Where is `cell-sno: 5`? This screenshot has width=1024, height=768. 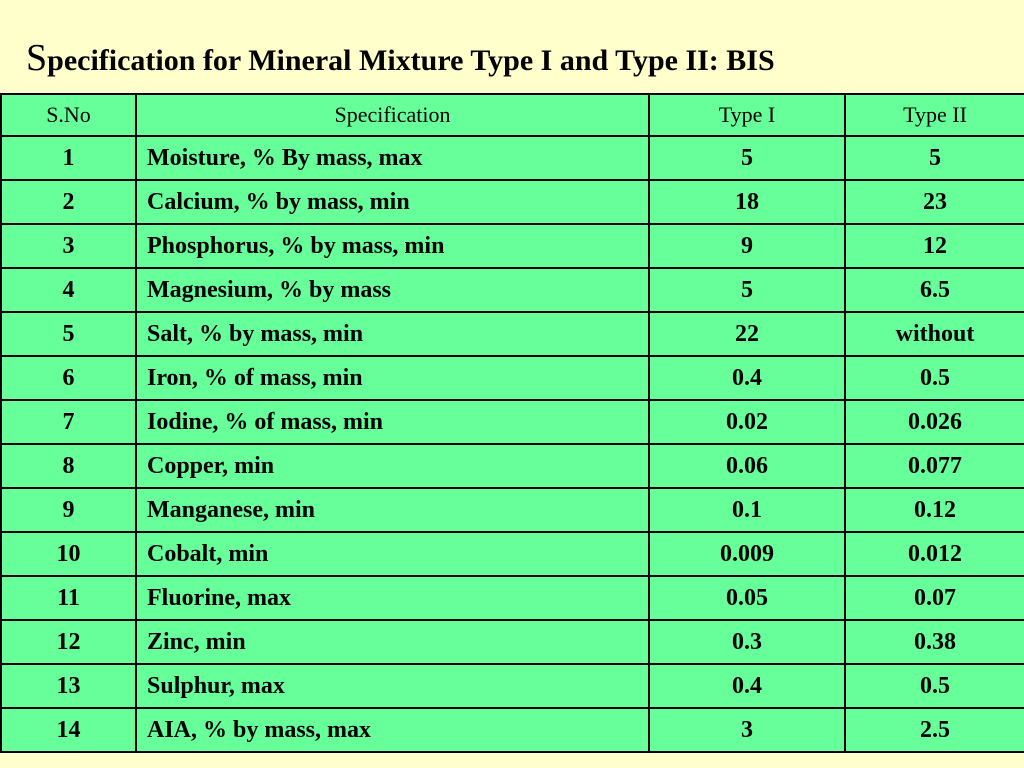 cell-sno: 5 is located at coordinates (68, 334).